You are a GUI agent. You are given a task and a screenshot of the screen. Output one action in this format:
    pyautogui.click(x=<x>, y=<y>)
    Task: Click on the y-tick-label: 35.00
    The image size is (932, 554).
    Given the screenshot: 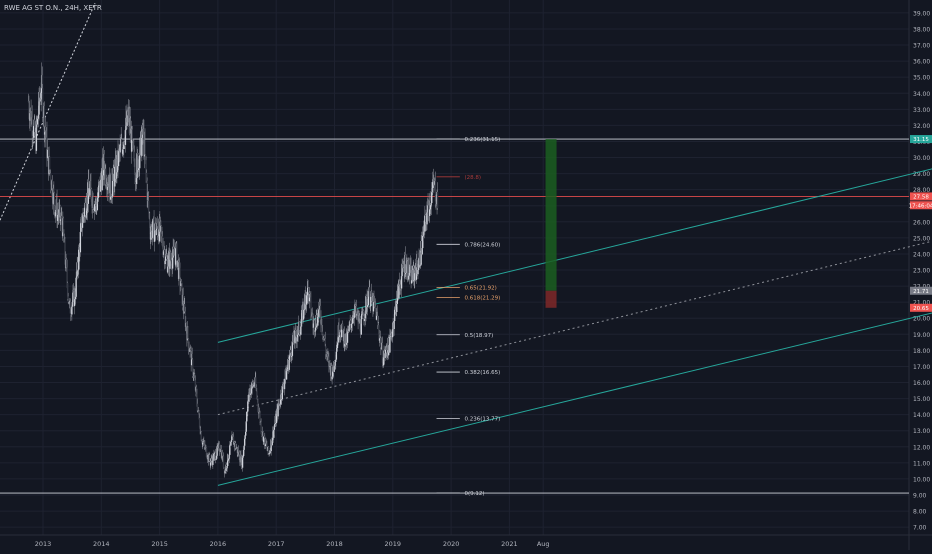 What is the action you would take?
    pyautogui.click(x=921, y=78)
    